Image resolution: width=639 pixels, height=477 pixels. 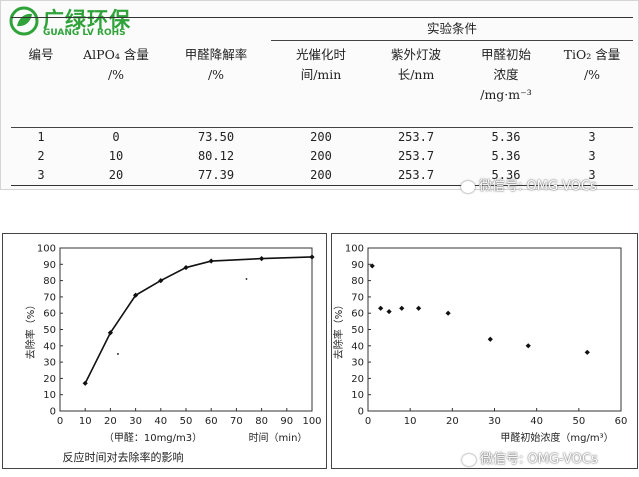 I want to click on column-header: TiO₂ 含量/%, so click(x=592, y=64).